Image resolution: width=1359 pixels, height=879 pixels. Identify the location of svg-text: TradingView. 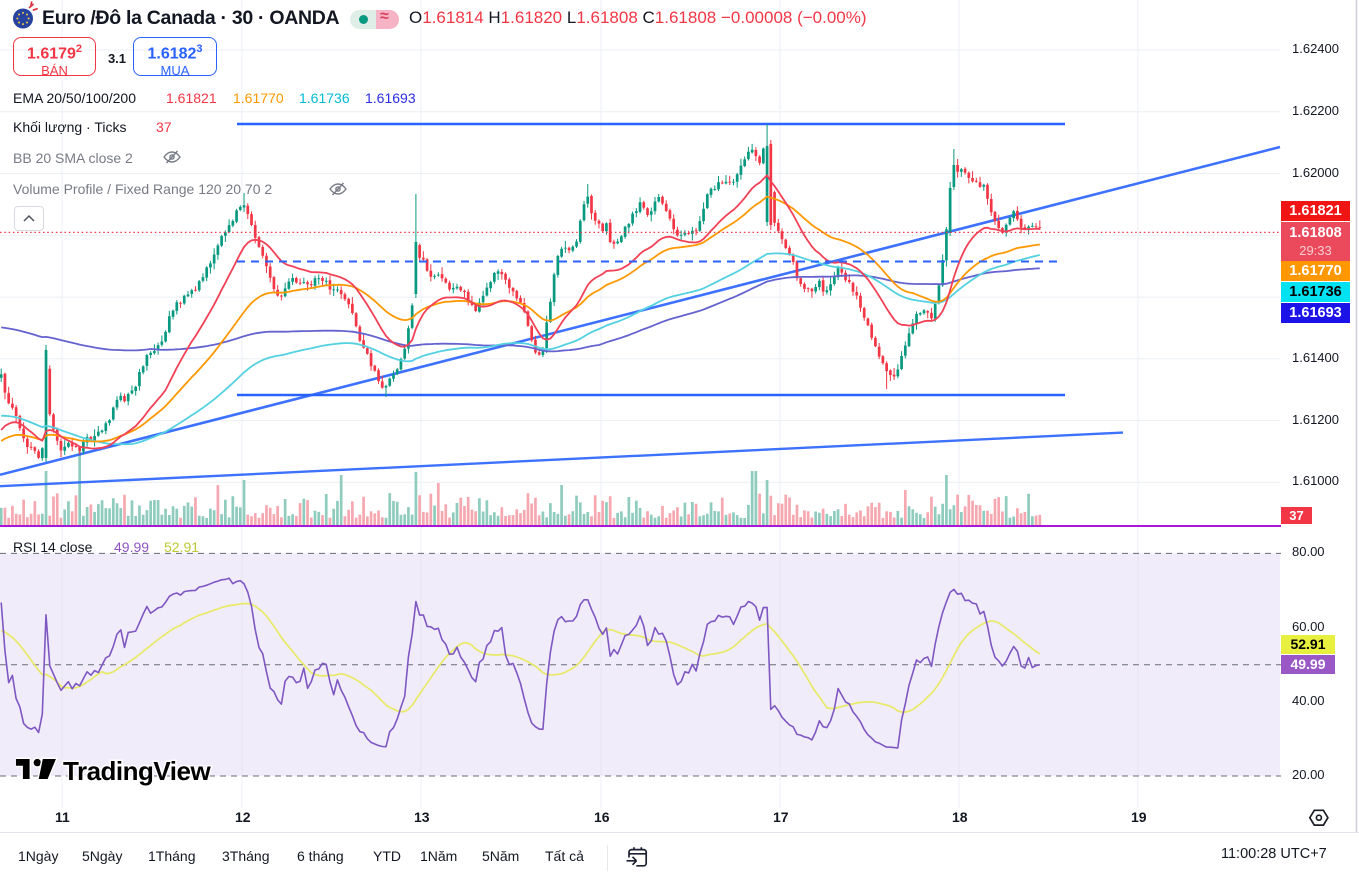
(137, 771).